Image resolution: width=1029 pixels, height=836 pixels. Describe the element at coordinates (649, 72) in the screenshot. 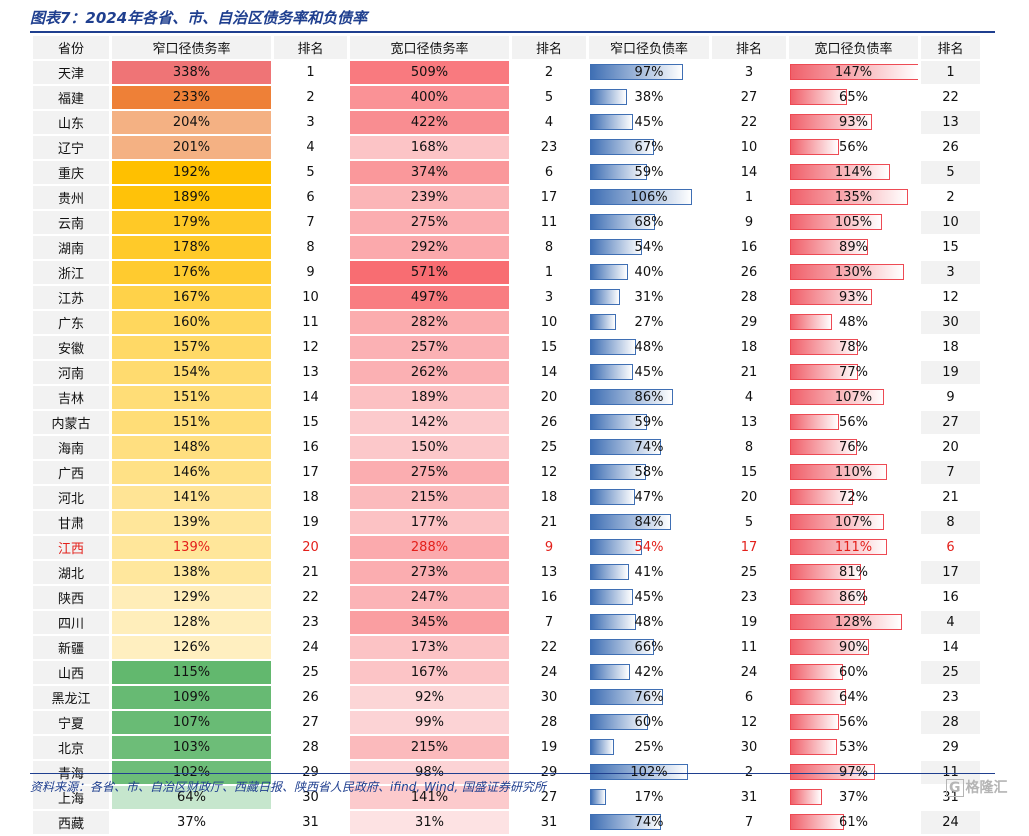

I see `narrow-liability-ratio-cell-value: 97%` at that location.